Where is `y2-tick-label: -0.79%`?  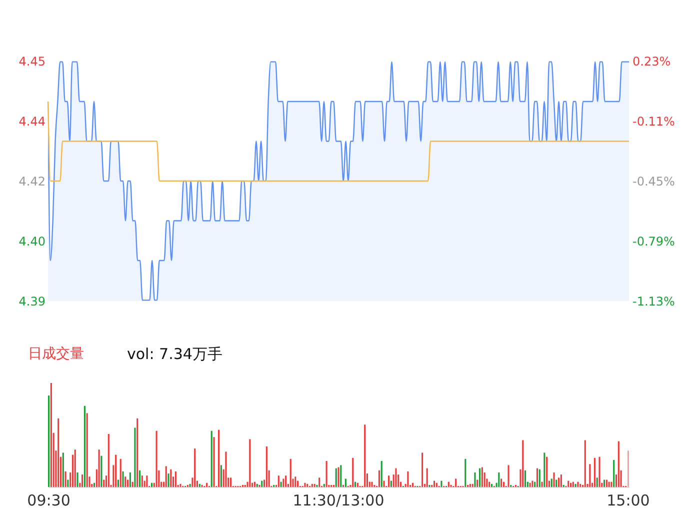
y2-tick-label: -0.79% is located at coordinates (653, 241).